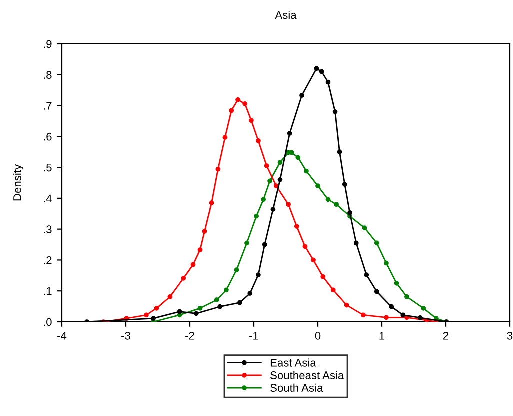 The width and height of the screenshot is (513, 416). I want to click on y-tick-label: .9, so click(48, 44).